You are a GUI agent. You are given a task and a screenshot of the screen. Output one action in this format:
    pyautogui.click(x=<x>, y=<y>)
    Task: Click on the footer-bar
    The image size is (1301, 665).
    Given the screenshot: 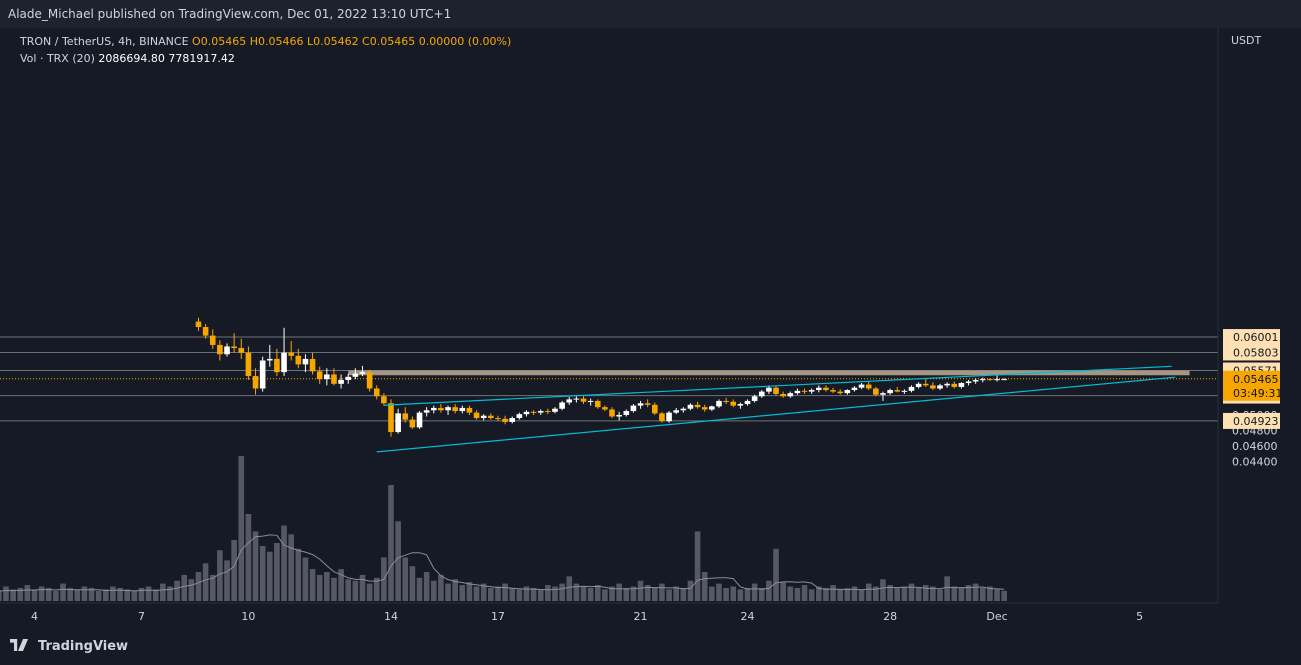 What is the action you would take?
    pyautogui.click(x=650, y=647)
    